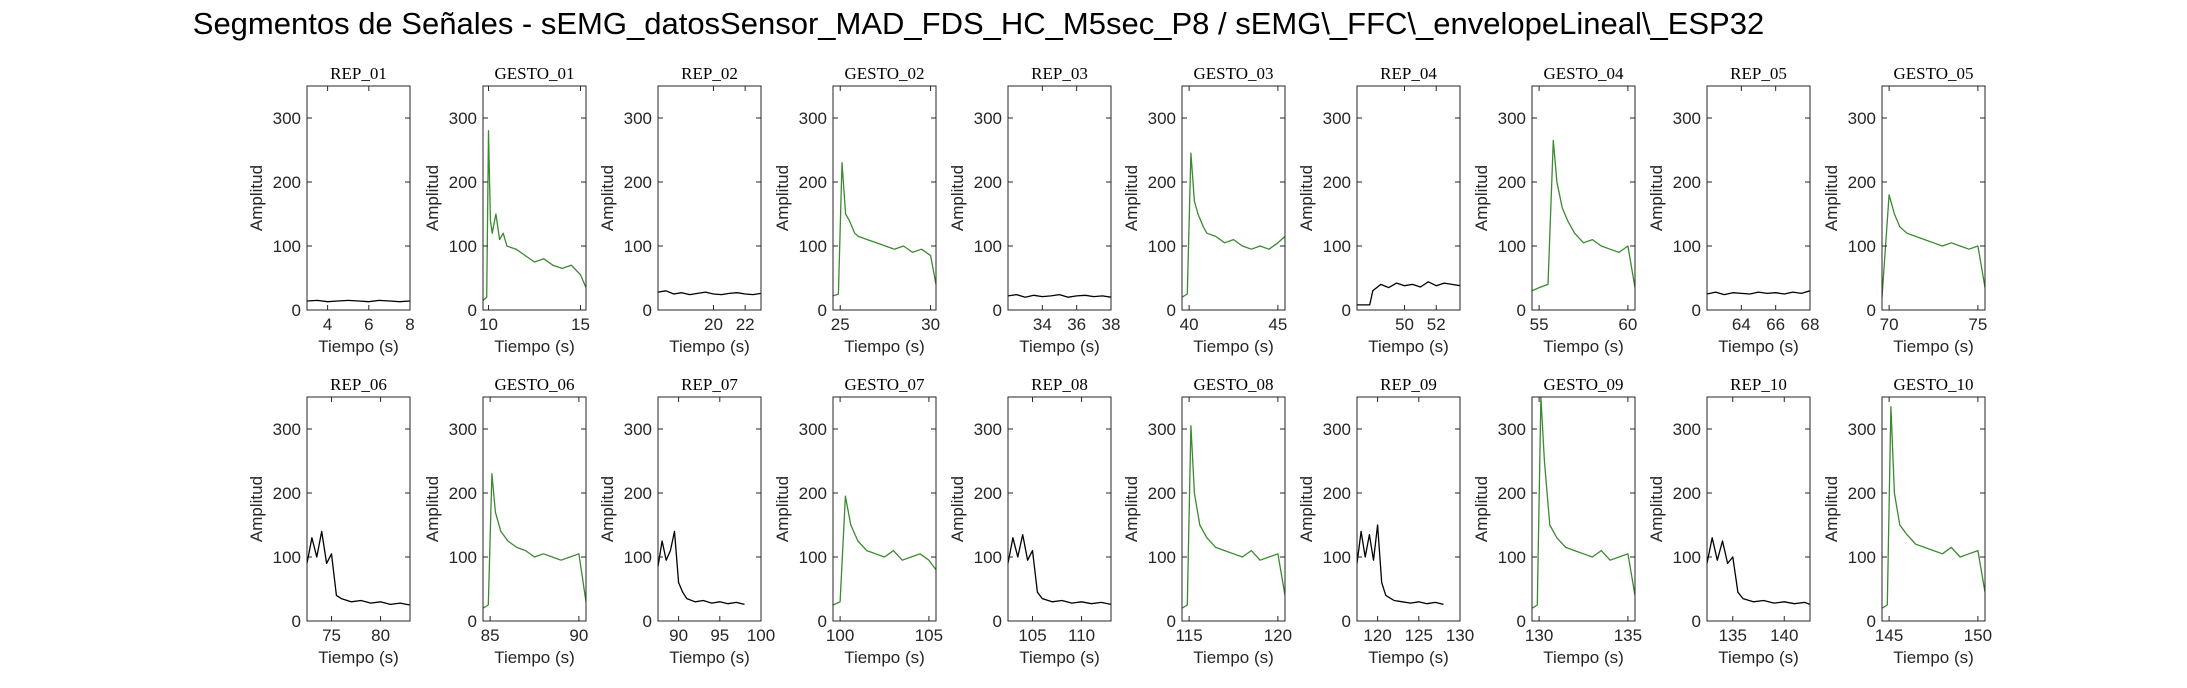 Image resolution: width=2187 pixels, height=688 pixels. Describe the element at coordinates (1234, 384) in the screenshot. I see `subplot-title: GESTO_08` at that location.